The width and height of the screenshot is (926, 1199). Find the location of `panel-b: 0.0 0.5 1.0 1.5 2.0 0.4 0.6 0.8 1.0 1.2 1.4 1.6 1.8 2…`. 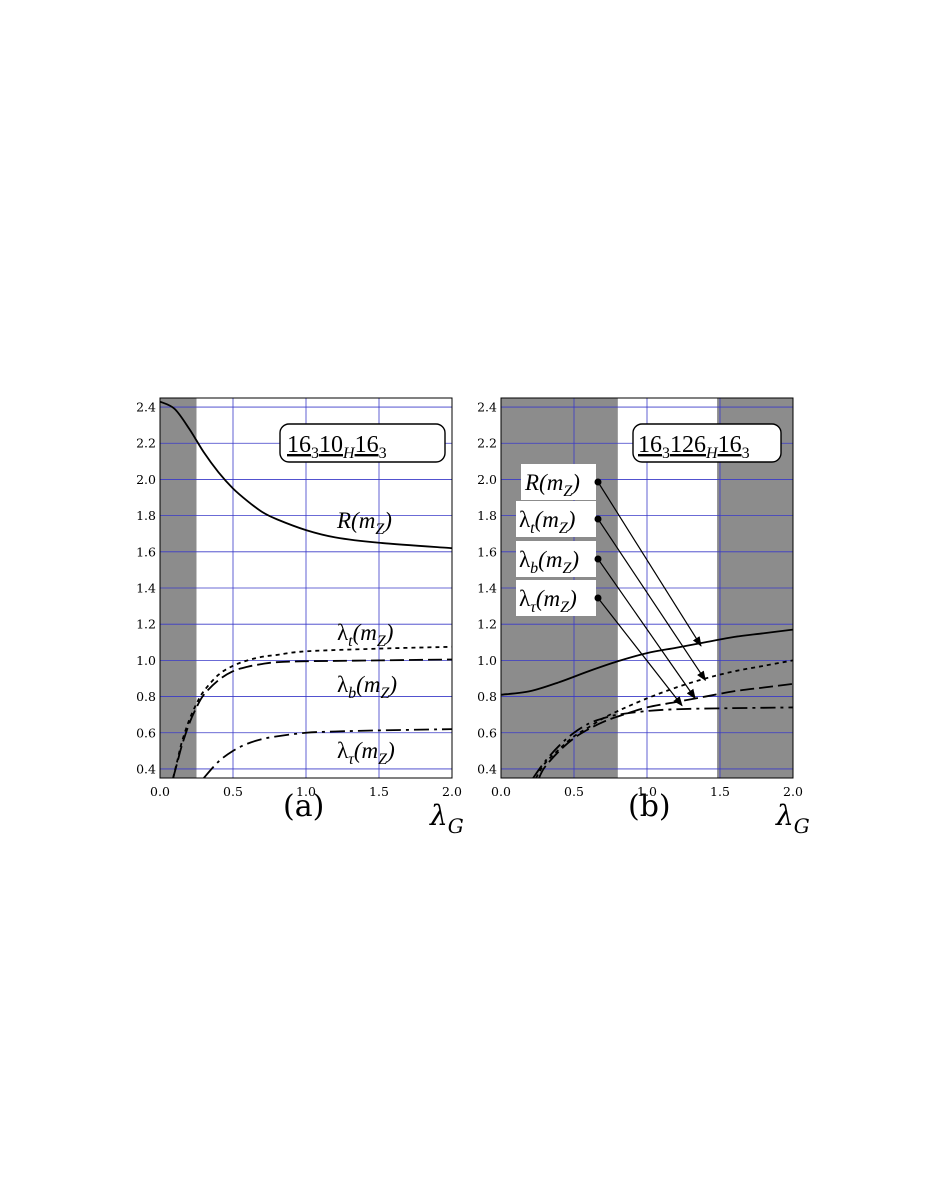

panel-b: 0.0 0.5 1.0 1.5 2.0 0.4 0.6 0.8 1.0 1.2 1.4 1.6 1.8 2… is located at coordinates (643, 617).